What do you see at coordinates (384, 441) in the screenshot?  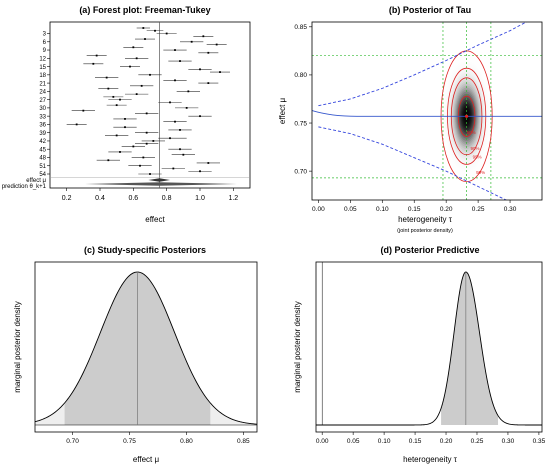 I see `x-tick-label: 0.10` at bounding box center [384, 441].